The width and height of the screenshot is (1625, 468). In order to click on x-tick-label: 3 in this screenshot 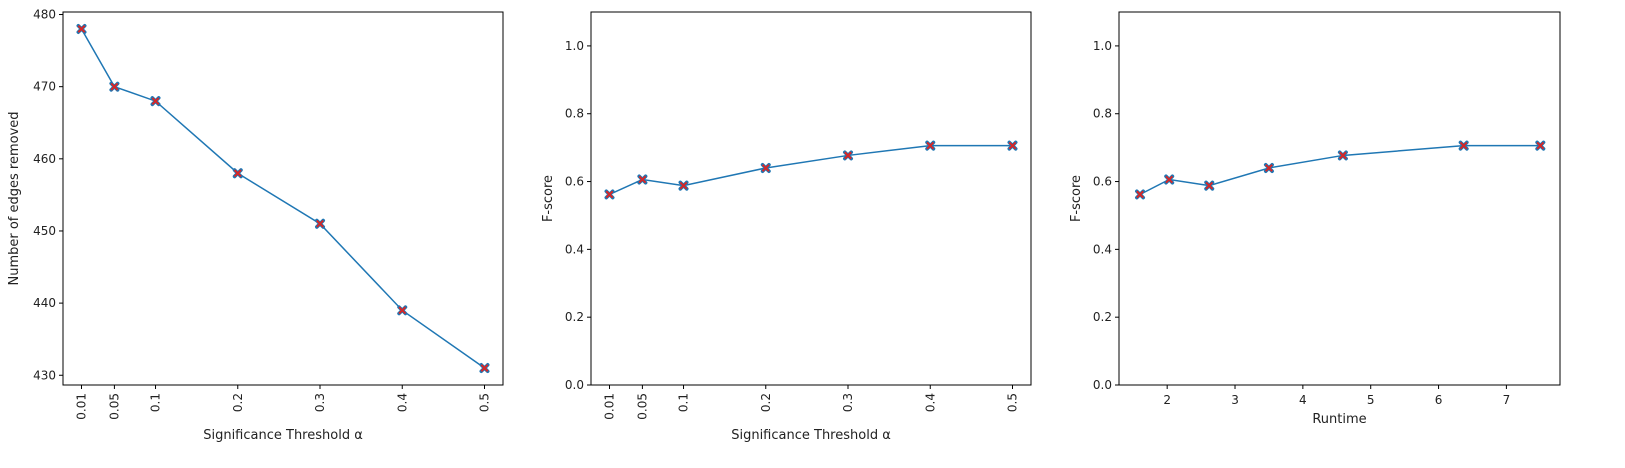, I will do `click(1235, 400)`.